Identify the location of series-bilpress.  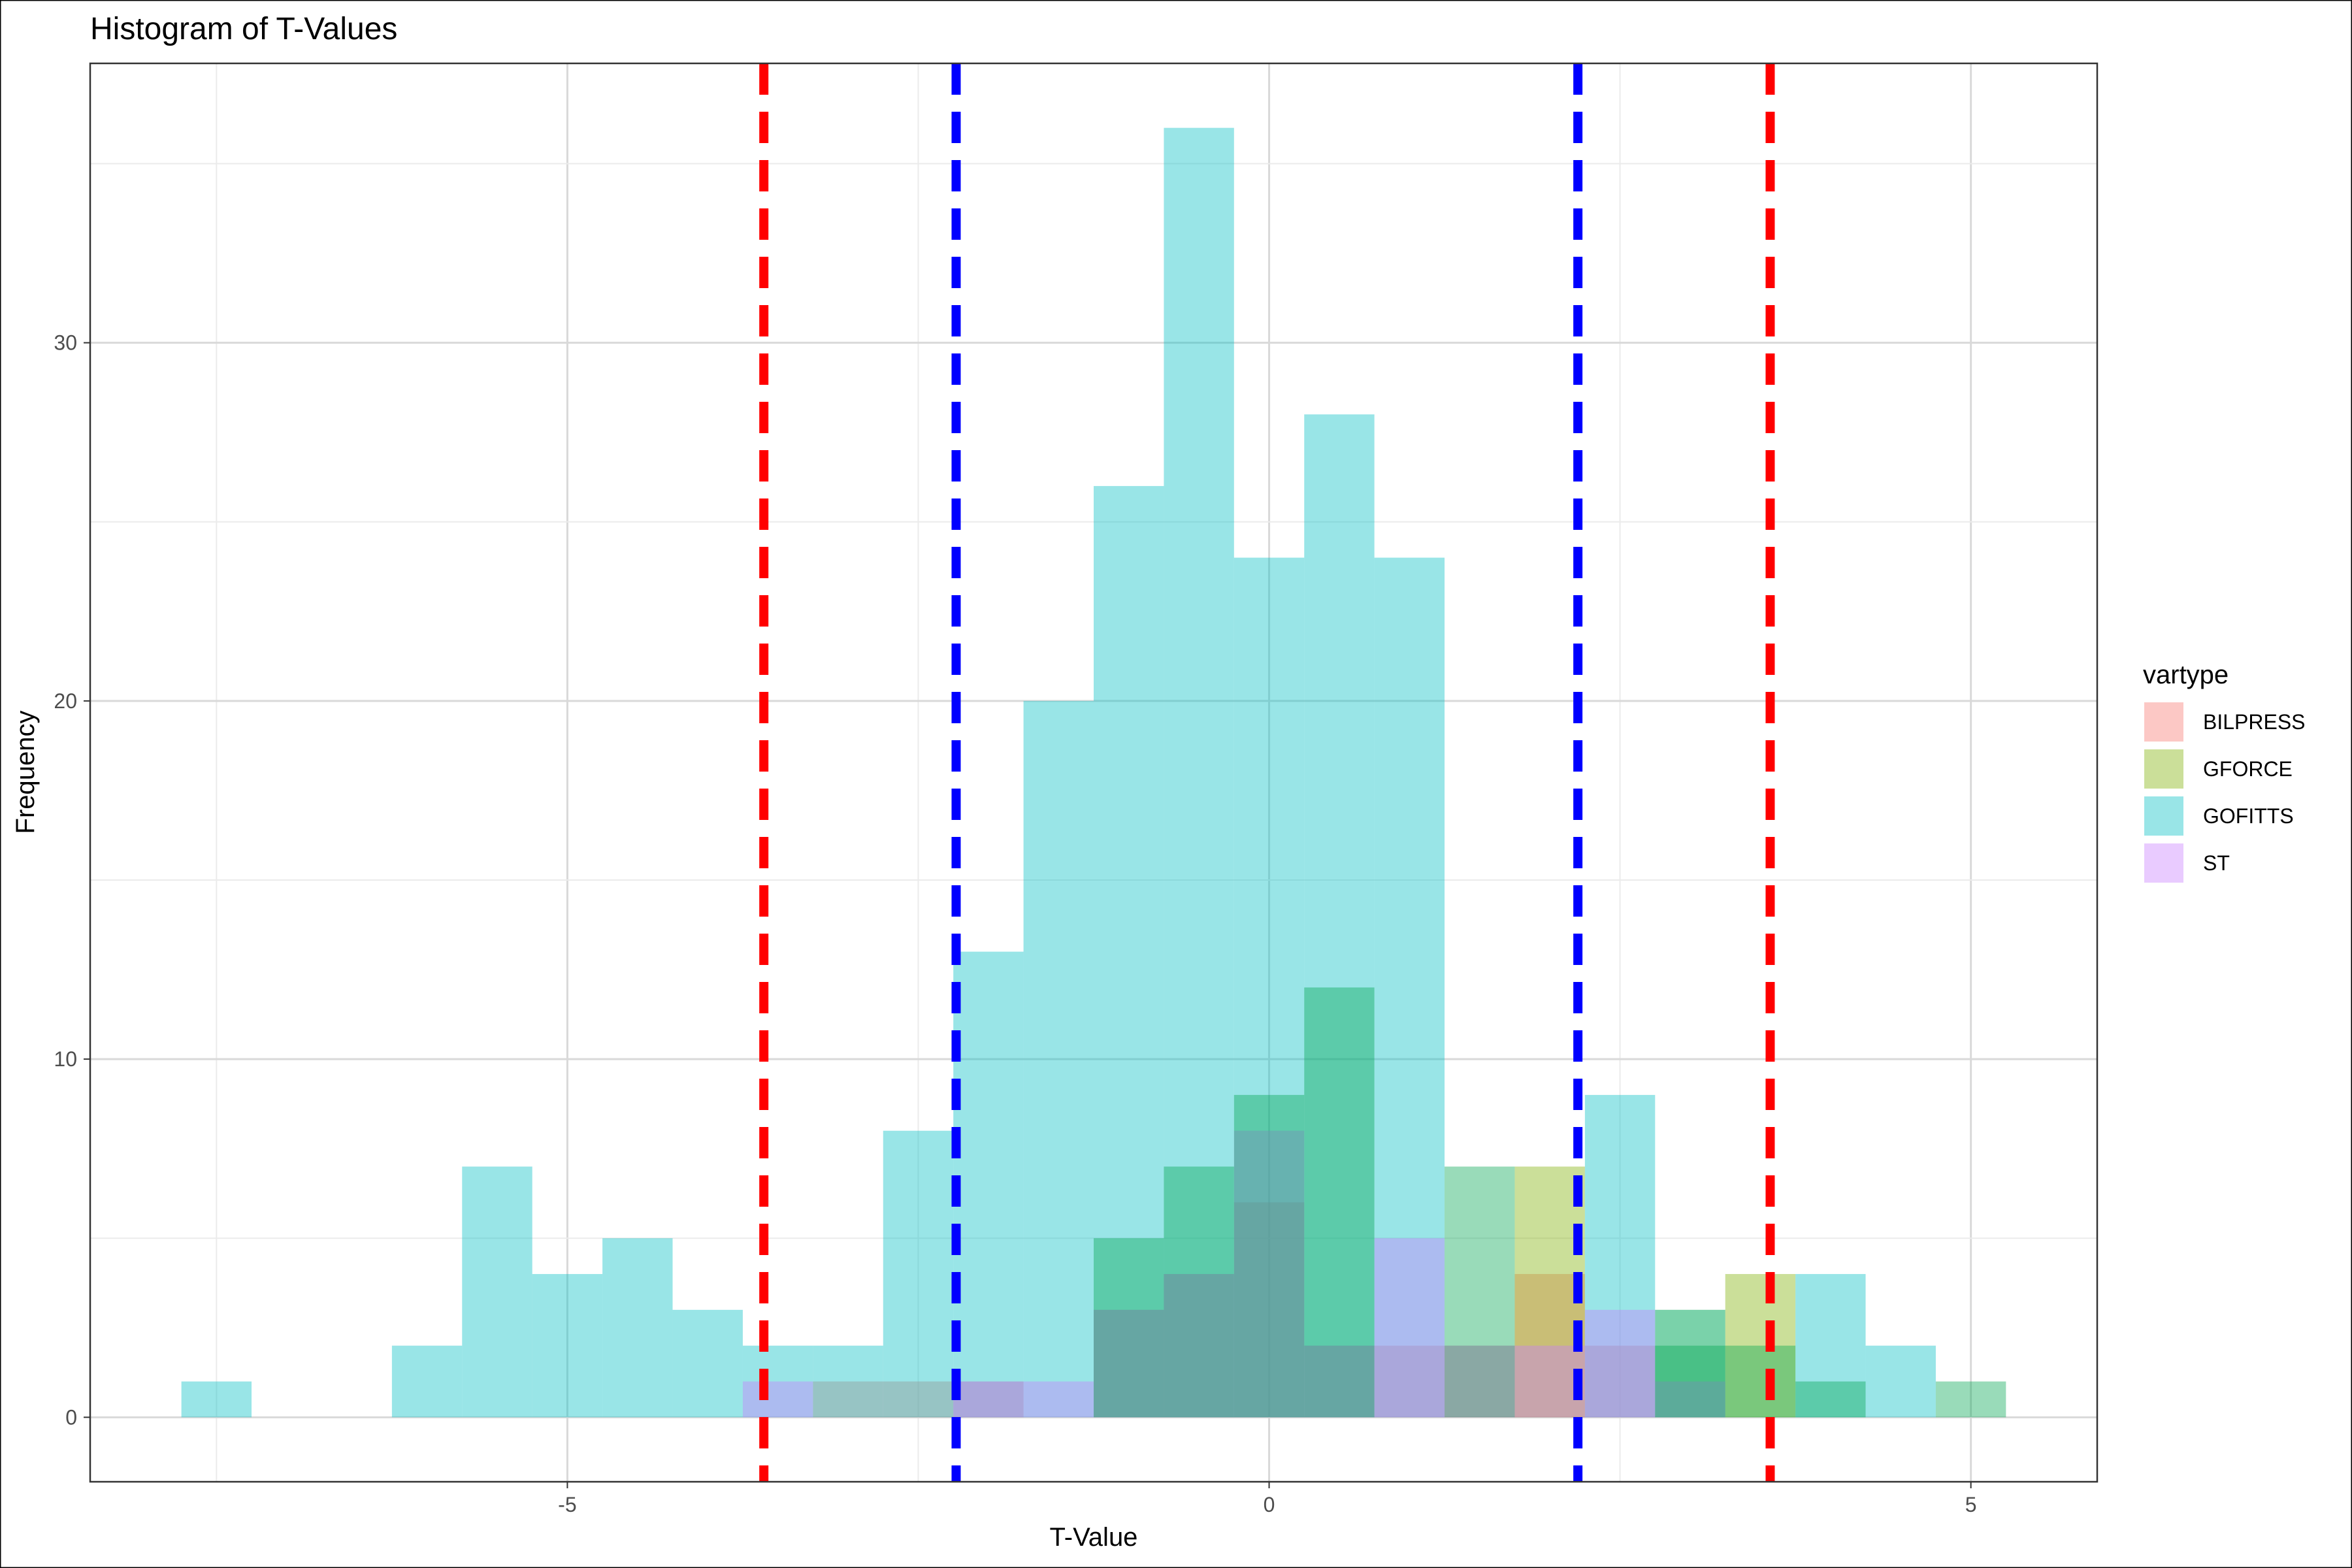
(1234, 1310).